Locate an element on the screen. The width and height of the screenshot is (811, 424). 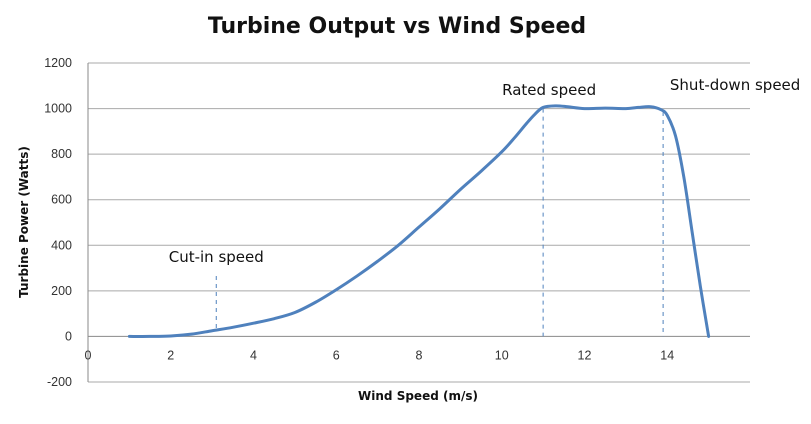
x-axis-title: Wind Speed (m/s) is located at coordinates (418, 396).